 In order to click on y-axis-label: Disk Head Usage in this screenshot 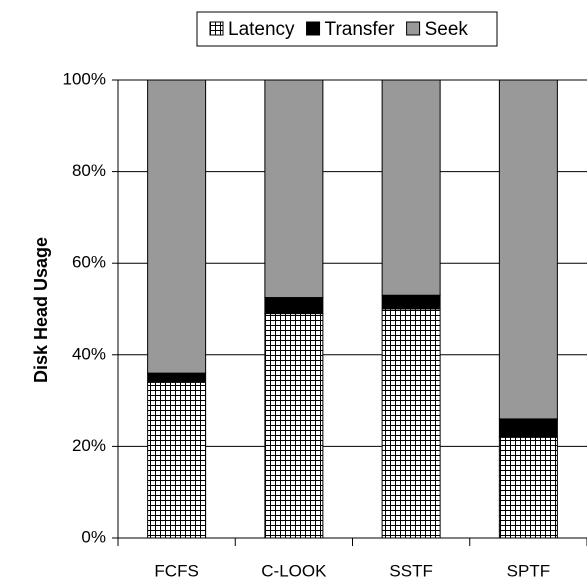, I will do `click(41, 310)`.